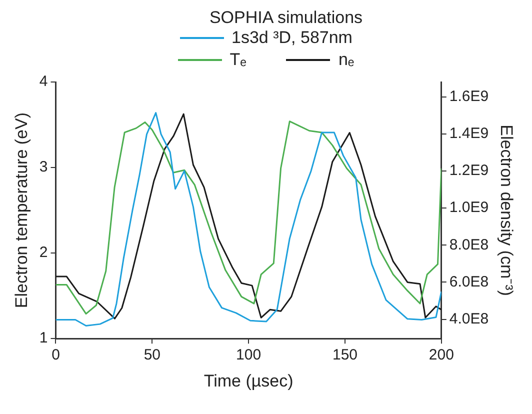  I want to click on y2-tick-label: 1.0E9, so click(469, 207).